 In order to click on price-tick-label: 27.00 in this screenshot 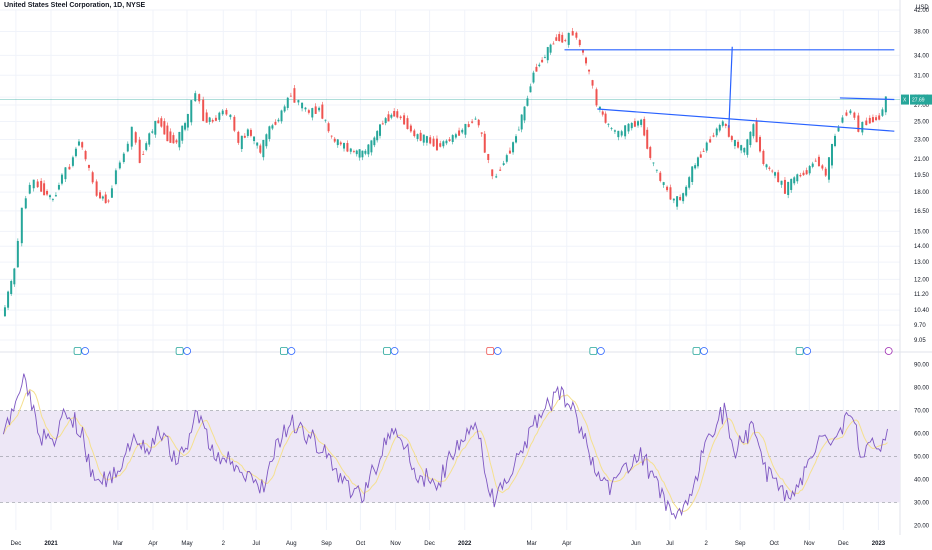, I will do `click(922, 106)`.